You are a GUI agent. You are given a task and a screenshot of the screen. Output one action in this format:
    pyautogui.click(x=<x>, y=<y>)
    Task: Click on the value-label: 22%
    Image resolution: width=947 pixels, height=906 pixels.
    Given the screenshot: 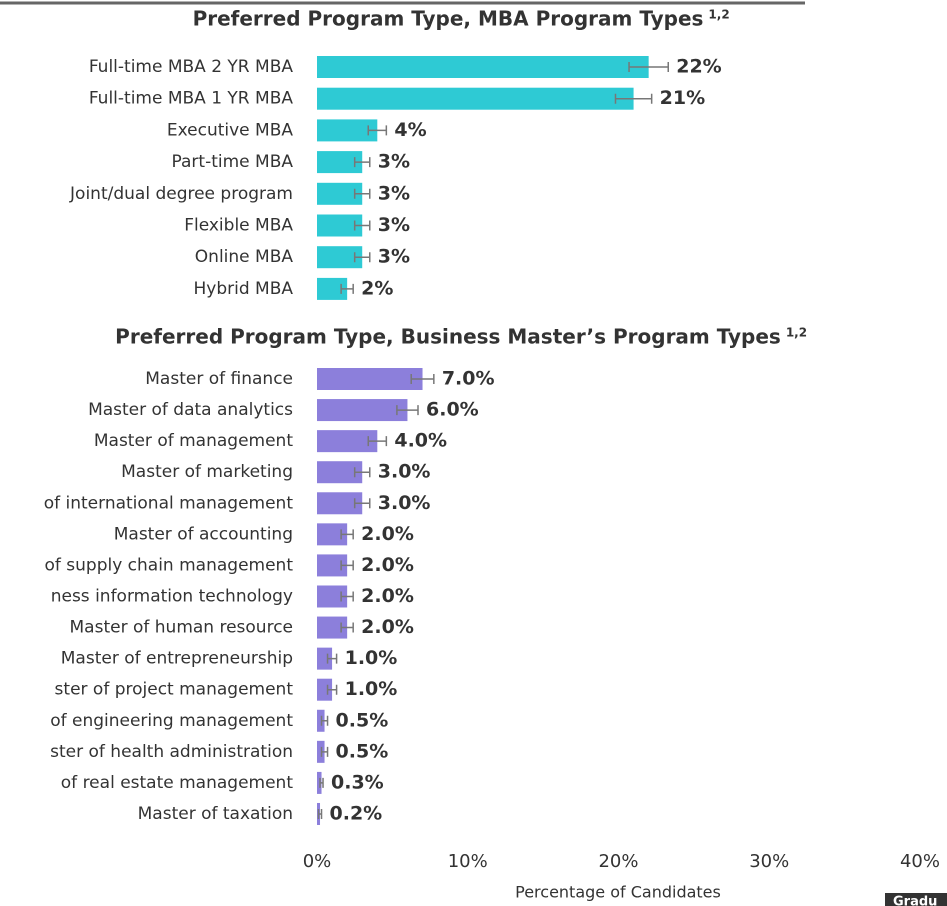 What is the action you would take?
    pyautogui.click(x=698, y=67)
    